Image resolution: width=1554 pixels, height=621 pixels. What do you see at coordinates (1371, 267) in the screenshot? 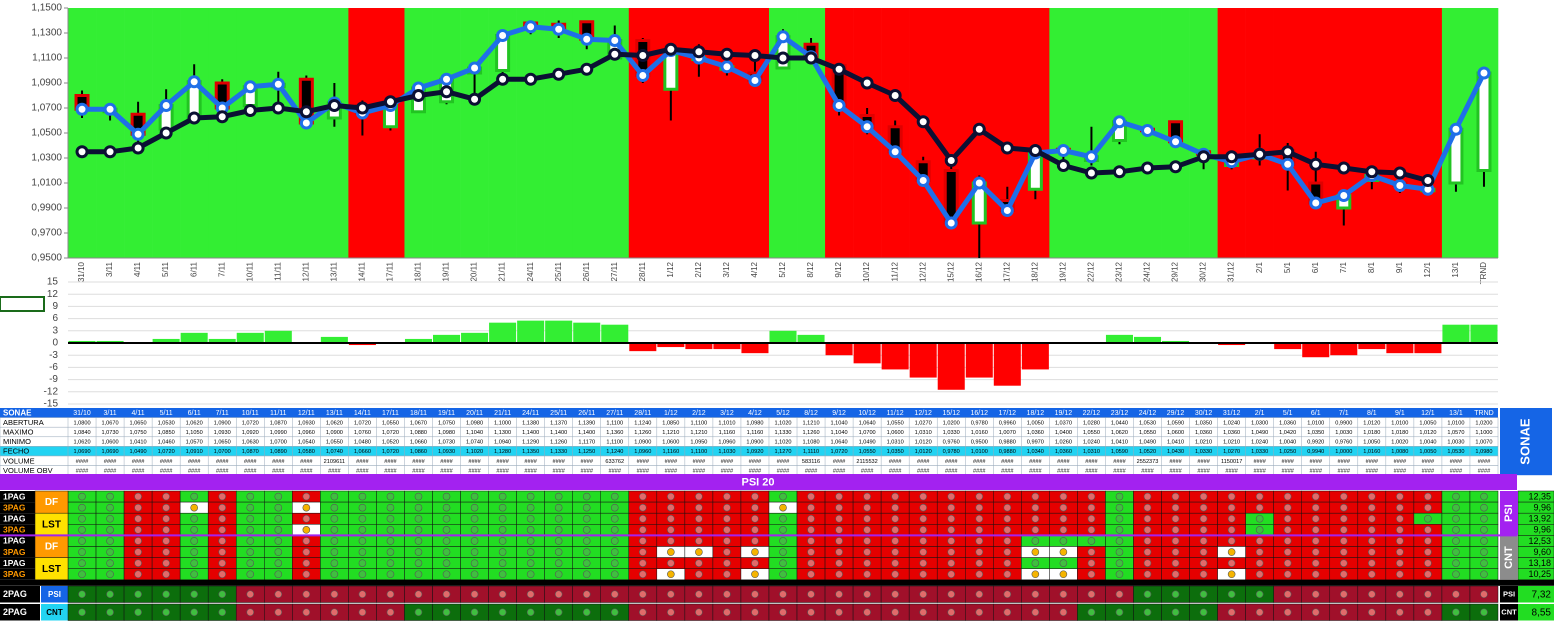
I see `x-tick-label: 8/1` at bounding box center [1371, 267].